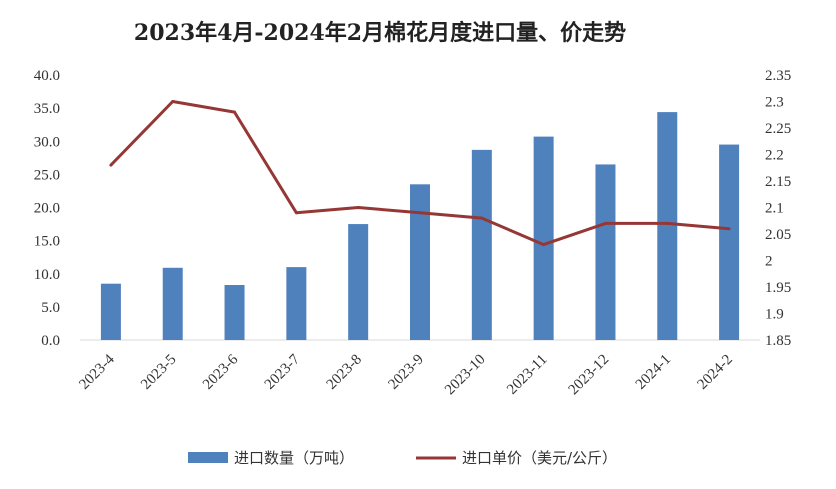 The width and height of the screenshot is (836, 489). I want to click on x-tick-label: 2023-11, so click(527, 375).